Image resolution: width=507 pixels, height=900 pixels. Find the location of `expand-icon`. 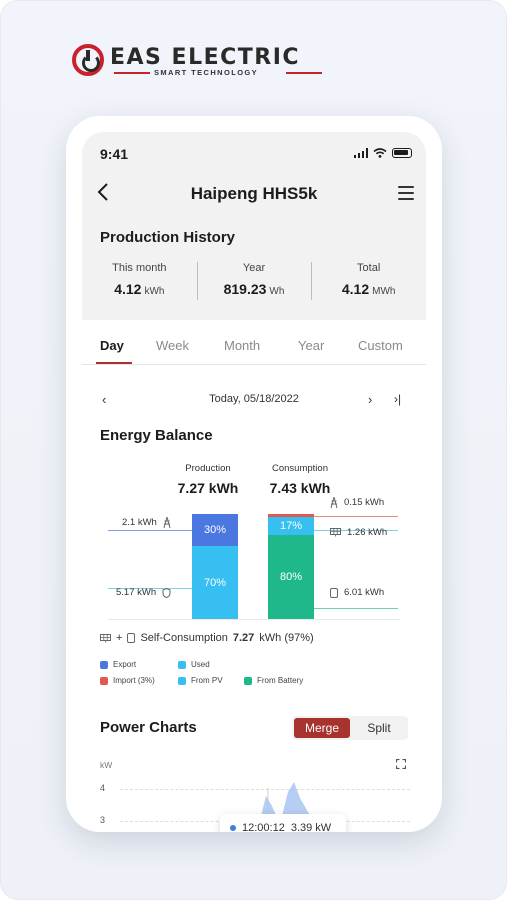

expand-icon is located at coordinates (401, 764).